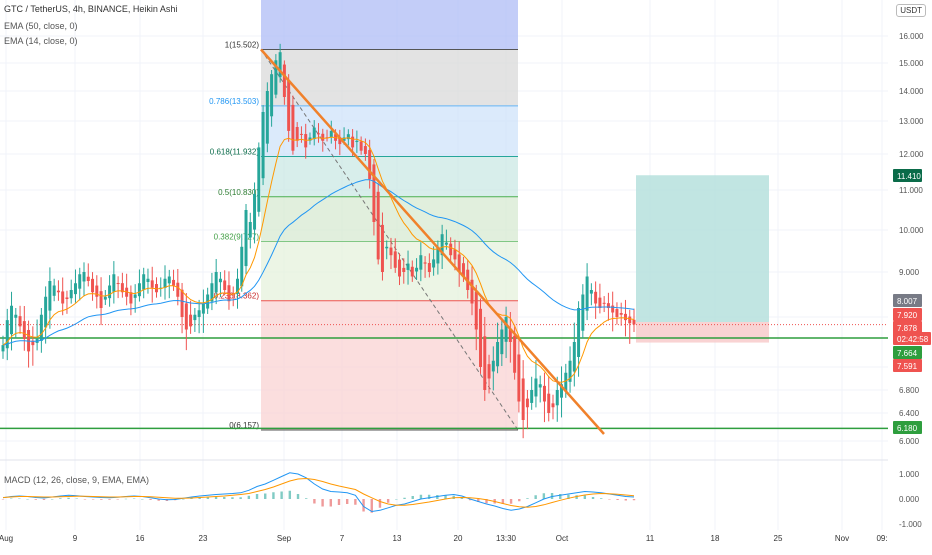 This screenshot has width=932, height=555. What do you see at coordinates (203, 538) in the screenshot?
I see `time-axis-tick: 23` at bounding box center [203, 538].